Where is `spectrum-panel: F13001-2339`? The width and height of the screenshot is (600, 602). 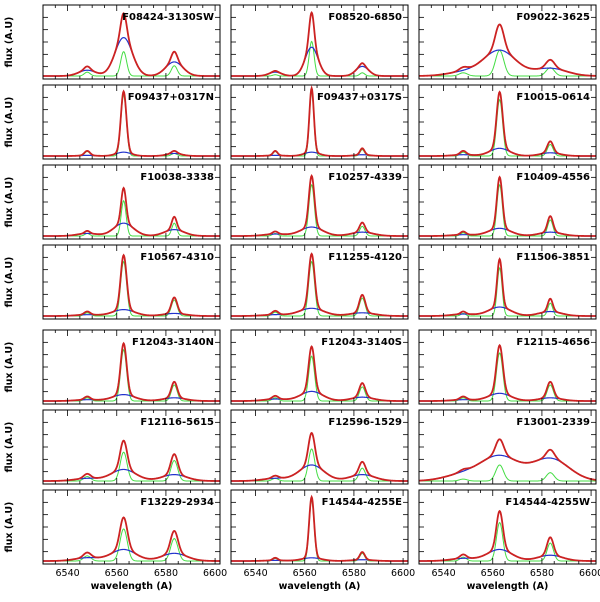
spectrum-panel: F13001-2339 is located at coordinates (507, 447).